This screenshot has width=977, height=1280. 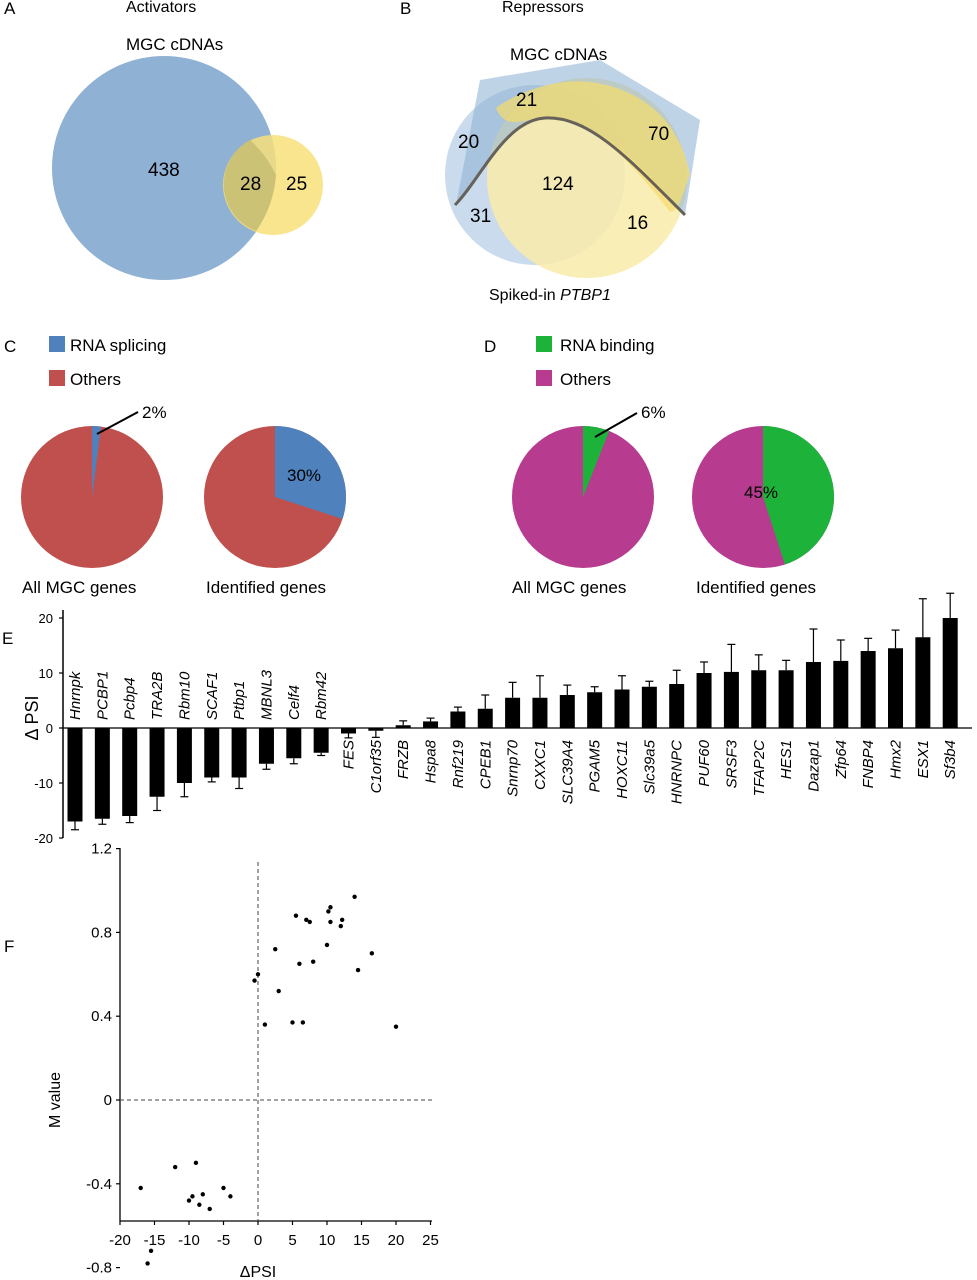 I want to click on panel-b-bottom-label: Spiked-in PTBP1, so click(x=550, y=295).